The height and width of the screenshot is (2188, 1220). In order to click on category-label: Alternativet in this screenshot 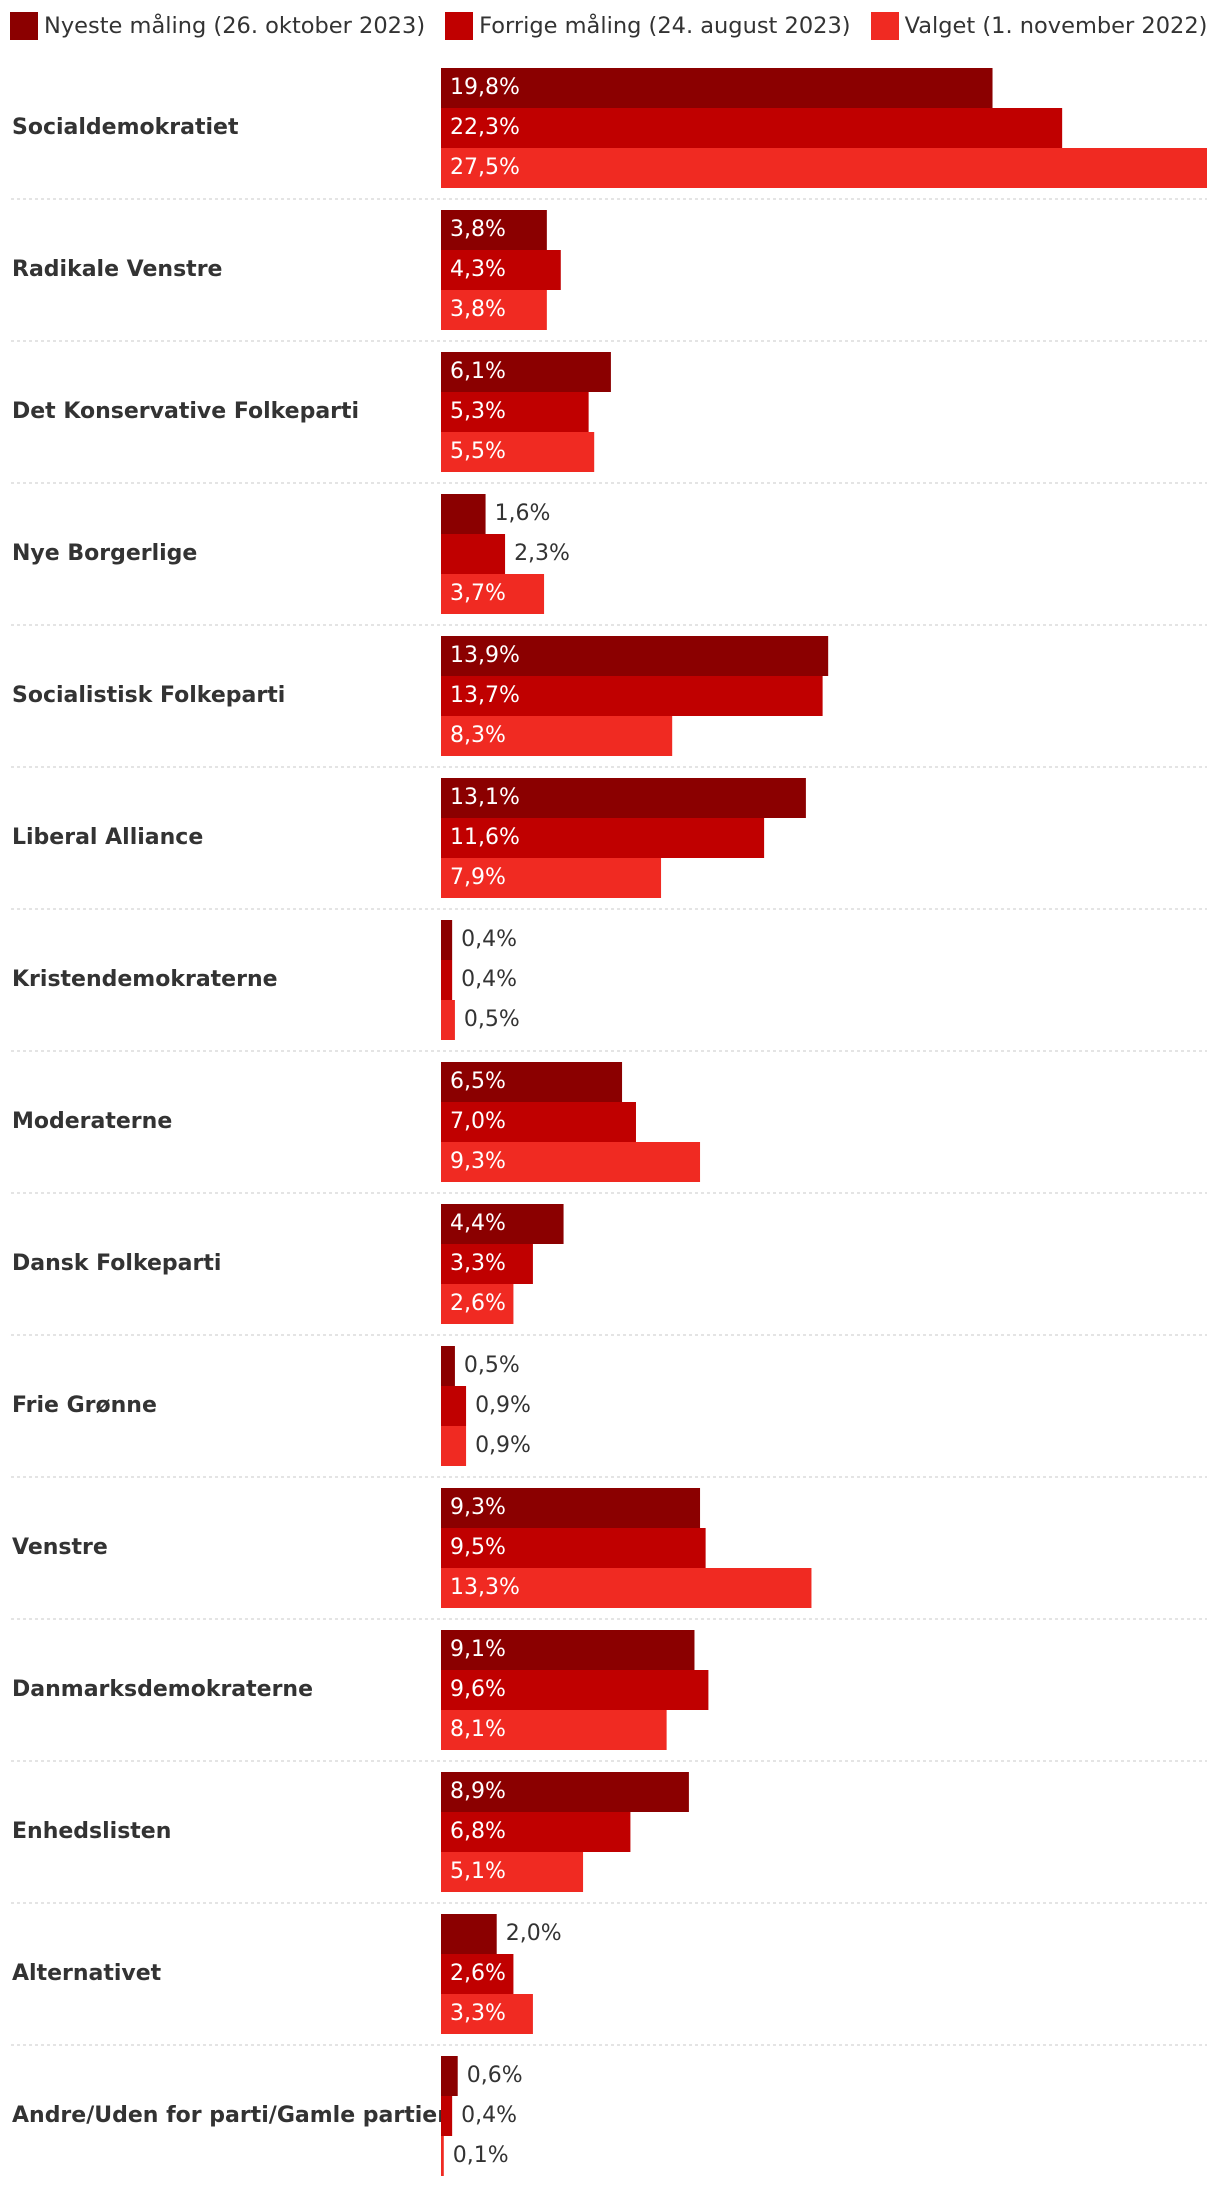, I will do `click(87, 1973)`.